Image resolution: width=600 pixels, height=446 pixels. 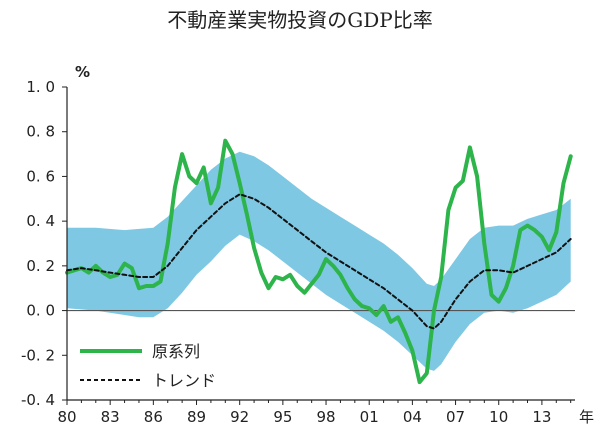 What do you see at coordinates (40, 87) in the screenshot?
I see `y-tick-label: 1. 0` at bounding box center [40, 87].